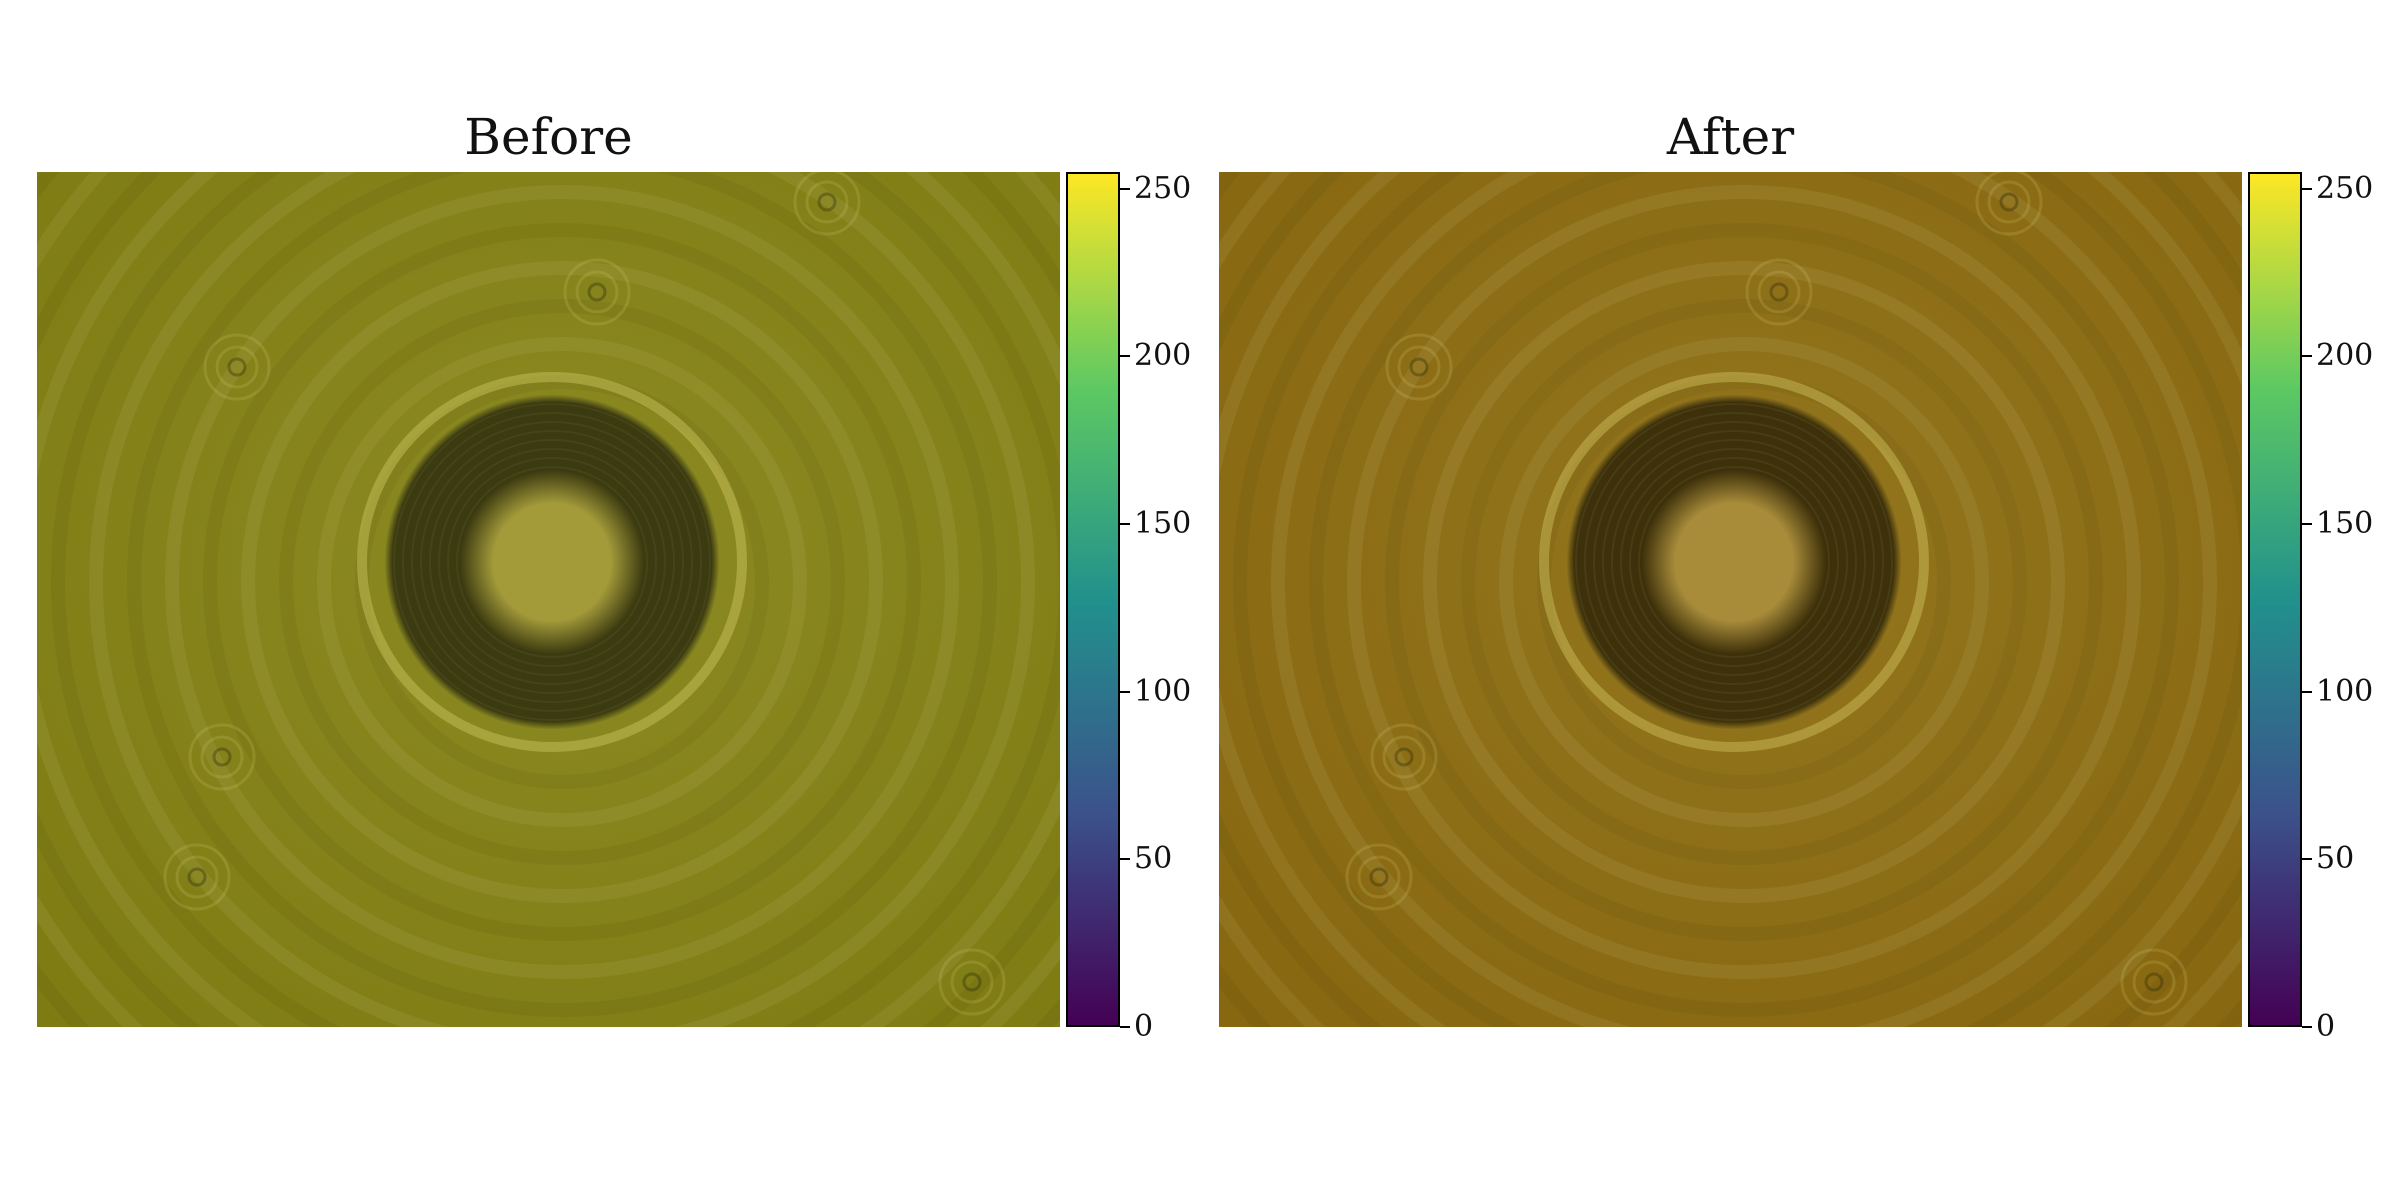  I want to click on panel-title: After, so click(1730, 137).